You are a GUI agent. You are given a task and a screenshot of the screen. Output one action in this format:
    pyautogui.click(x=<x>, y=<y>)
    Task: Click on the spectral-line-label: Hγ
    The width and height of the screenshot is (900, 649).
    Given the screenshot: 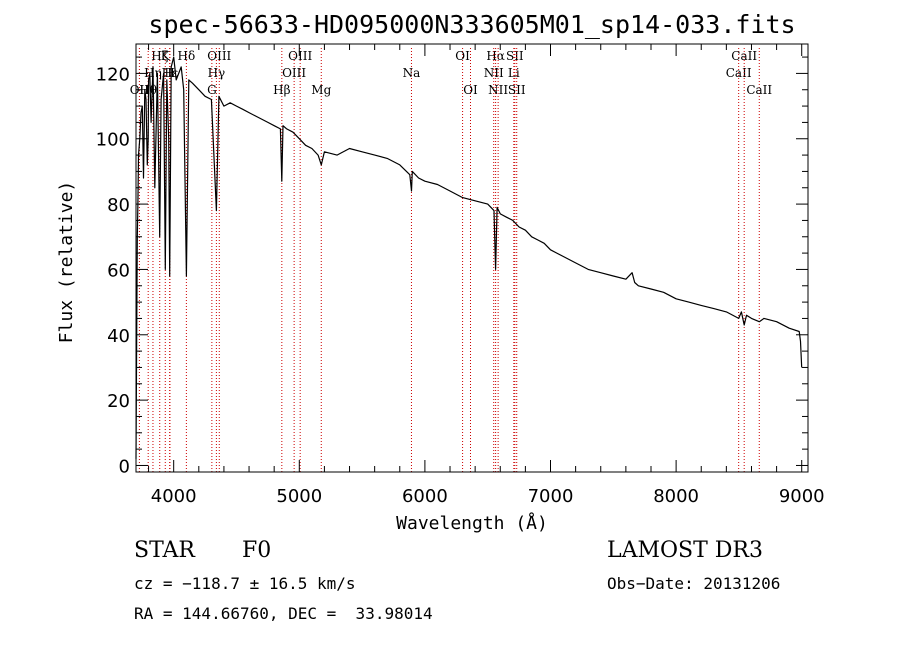 What is the action you would take?
    pyautogui.click(x=217, y=73)
    